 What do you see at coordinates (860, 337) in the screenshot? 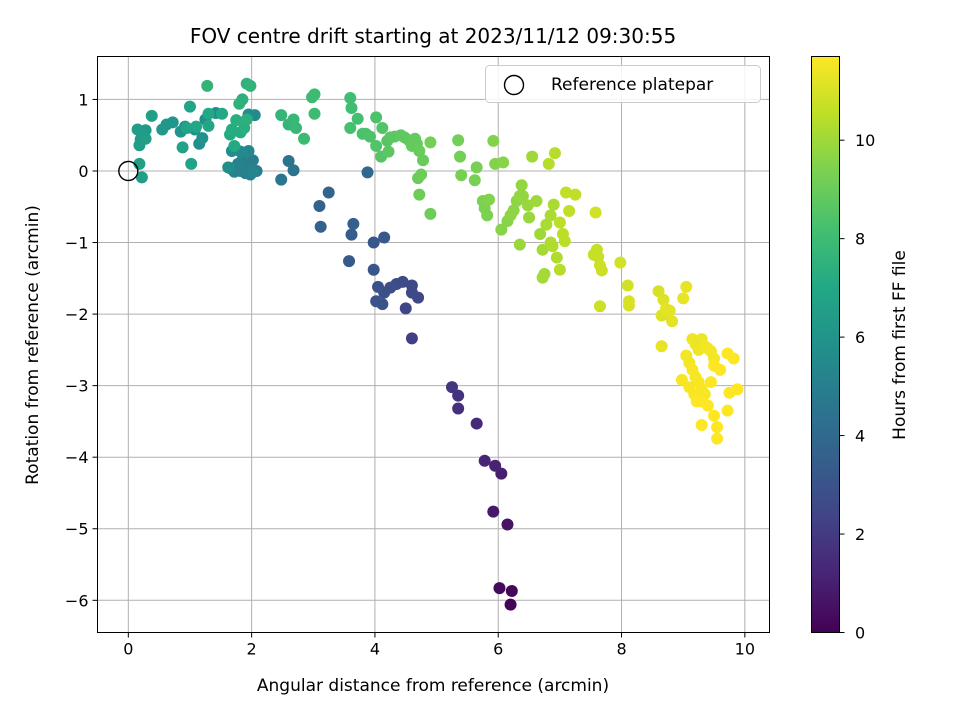
I see `colorbar-tick-label: 6` at bounding box center [860, 337].